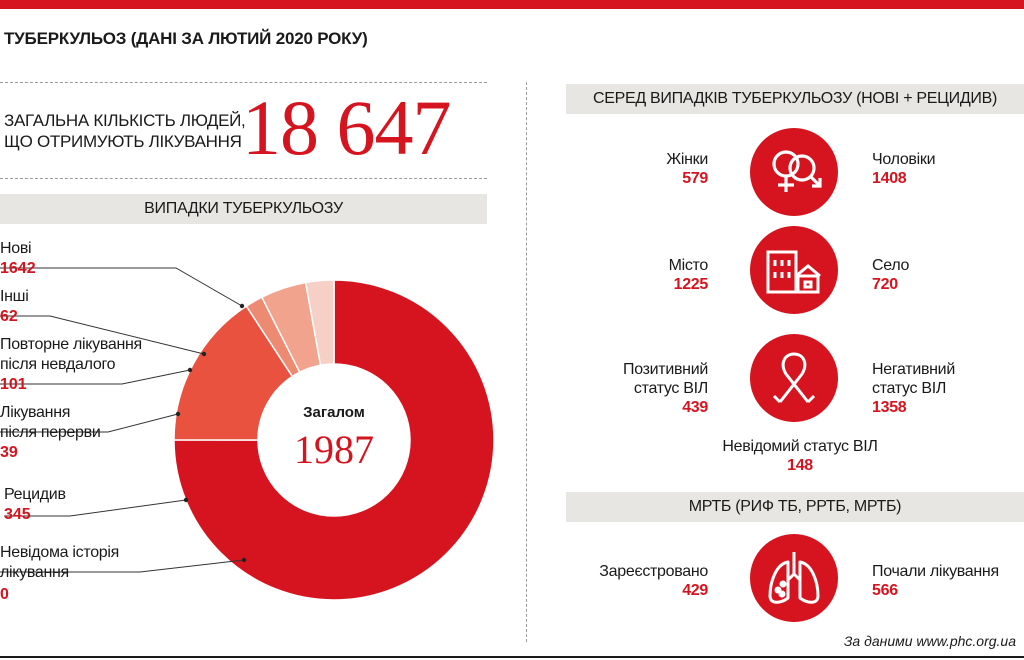 This screenshot has width=1024, height=660. What do you see at coordinates (512, 657) in the screenshot?
I see `bottom-rule` at bounding box center [512, 657].